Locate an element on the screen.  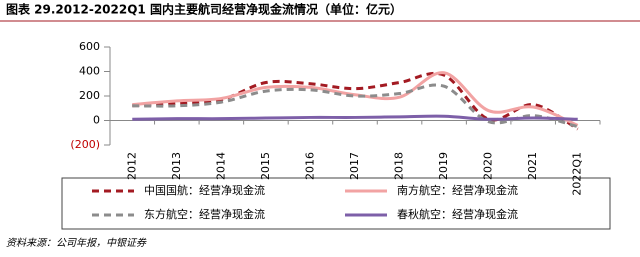
y-tick-label: 600 is located at coordinates (89, 46).